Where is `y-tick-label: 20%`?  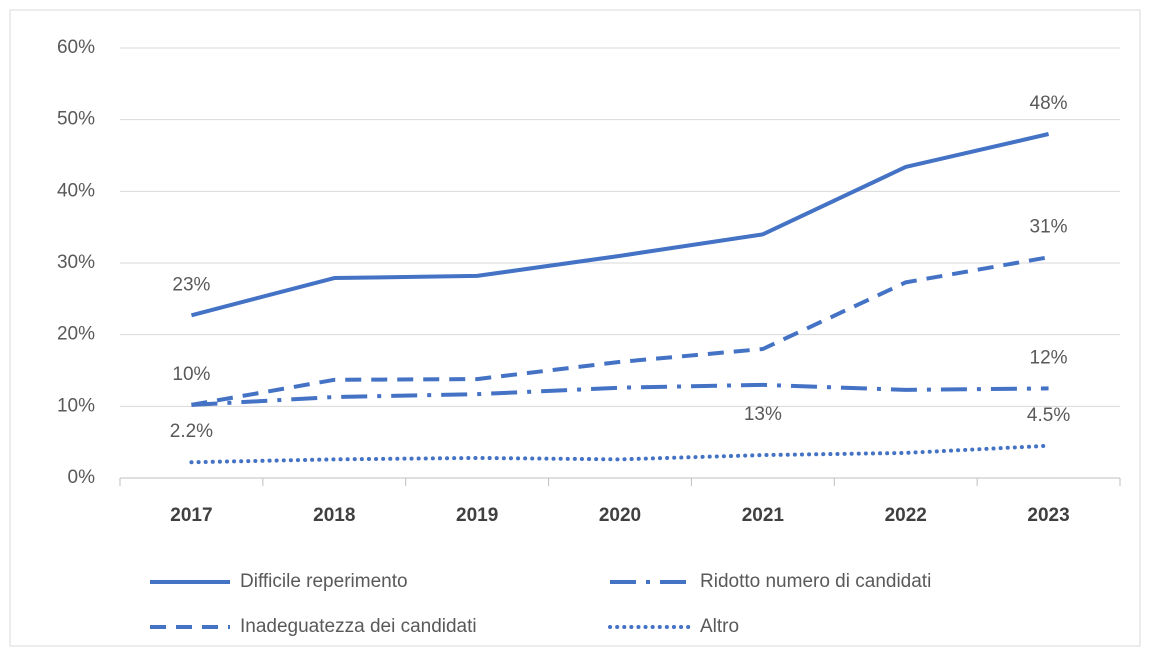
y-tick-label: 20% is located at coordinates (76, 334).